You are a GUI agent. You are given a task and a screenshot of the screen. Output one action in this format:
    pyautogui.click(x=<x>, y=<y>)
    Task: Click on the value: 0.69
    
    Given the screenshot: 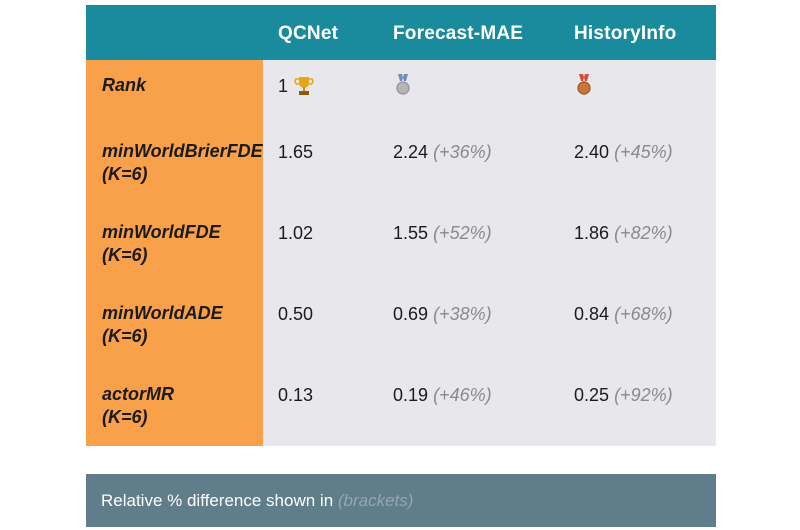 What is the action you would take?
    pyautogui.click(x=411, y=314)
    